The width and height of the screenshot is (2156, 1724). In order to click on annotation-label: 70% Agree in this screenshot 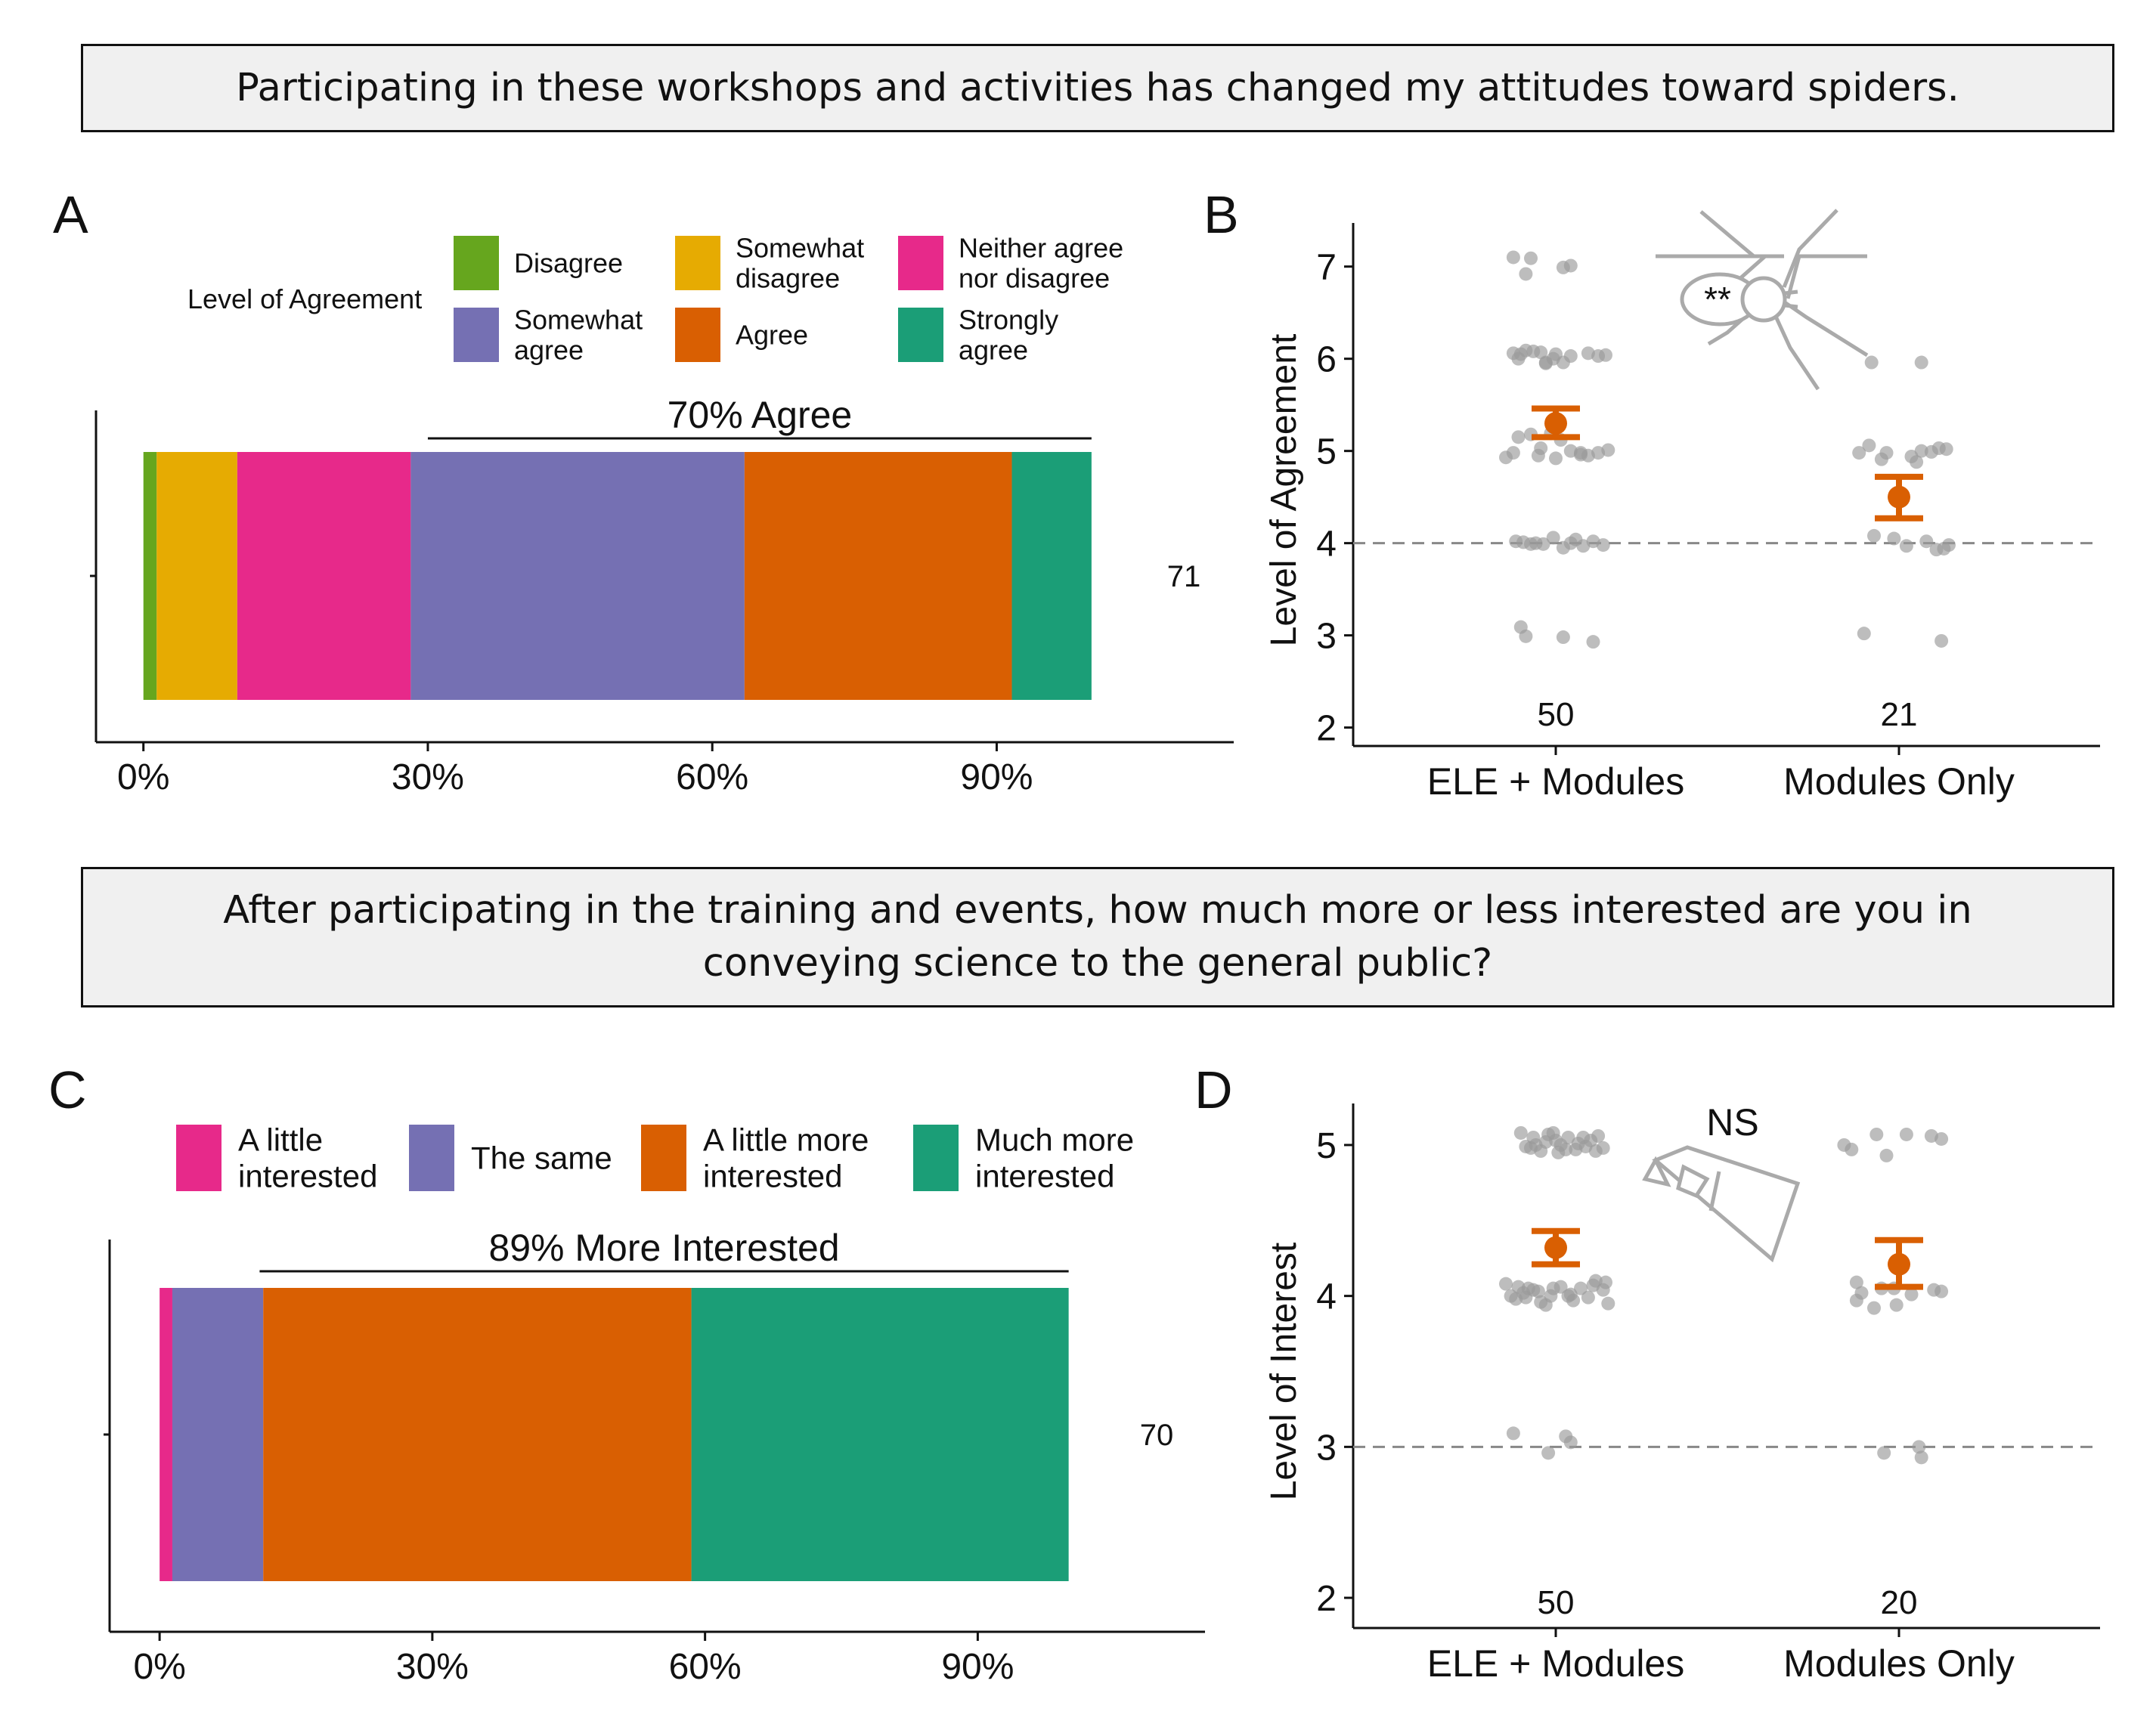, I will do `click(760, 415)`.